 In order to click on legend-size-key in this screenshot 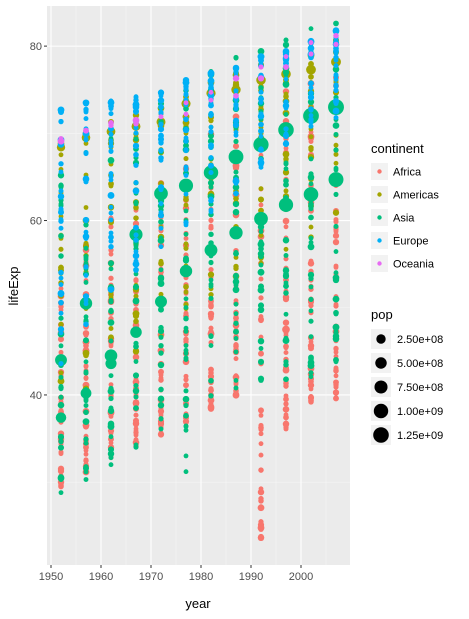, I will do `click(380, 386)`.